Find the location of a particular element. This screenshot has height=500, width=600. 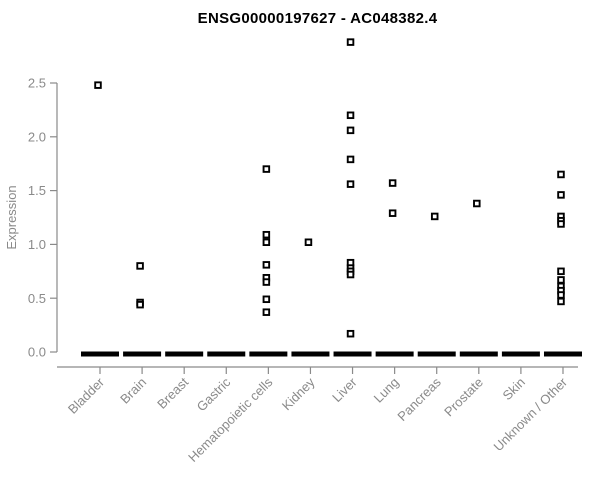

x-tick-label: Unknown / Other is located at coordinates (531, 414).